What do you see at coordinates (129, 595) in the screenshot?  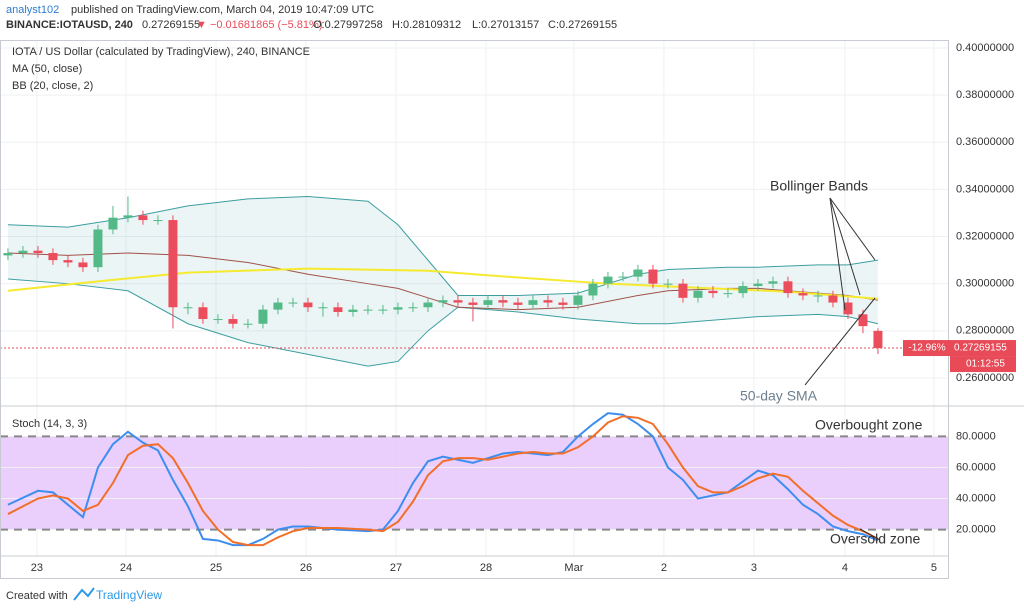 I see `footer-brand: TradingView` at bounding box center [129, 595].